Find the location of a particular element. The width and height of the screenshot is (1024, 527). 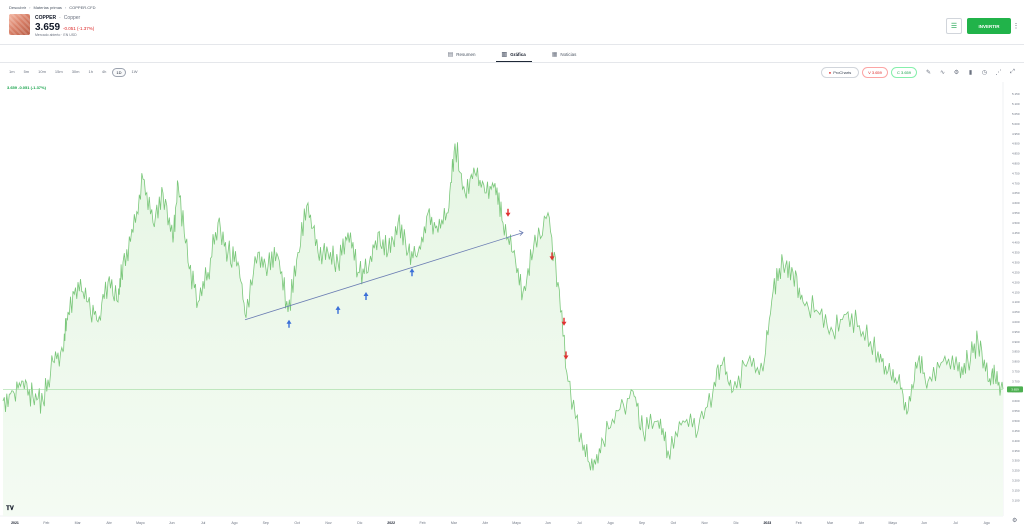

indicator-icon: ∿ is located at coordinates (942, 73).